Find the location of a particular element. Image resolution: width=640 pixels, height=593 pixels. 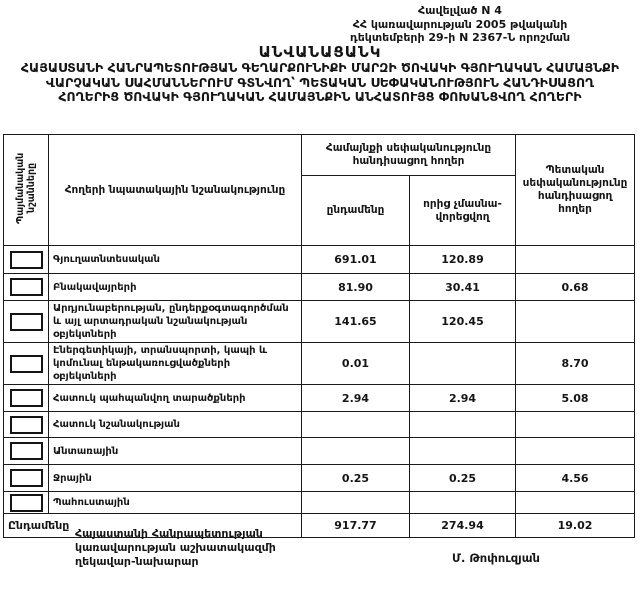

header-community-total: ընդամենը is located at coordinates (355, 210).